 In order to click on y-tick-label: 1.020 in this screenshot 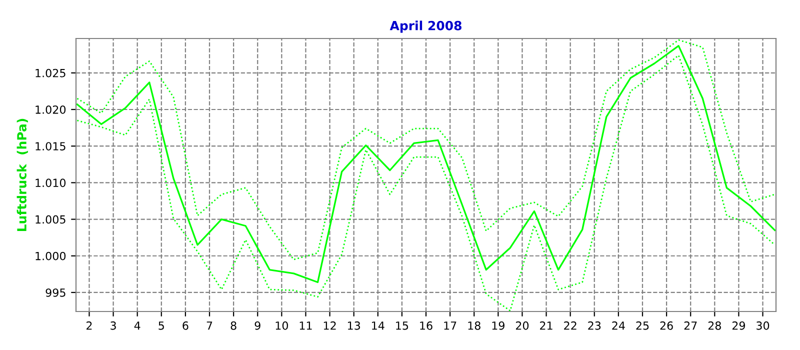, I will do `click(51, 109)`.